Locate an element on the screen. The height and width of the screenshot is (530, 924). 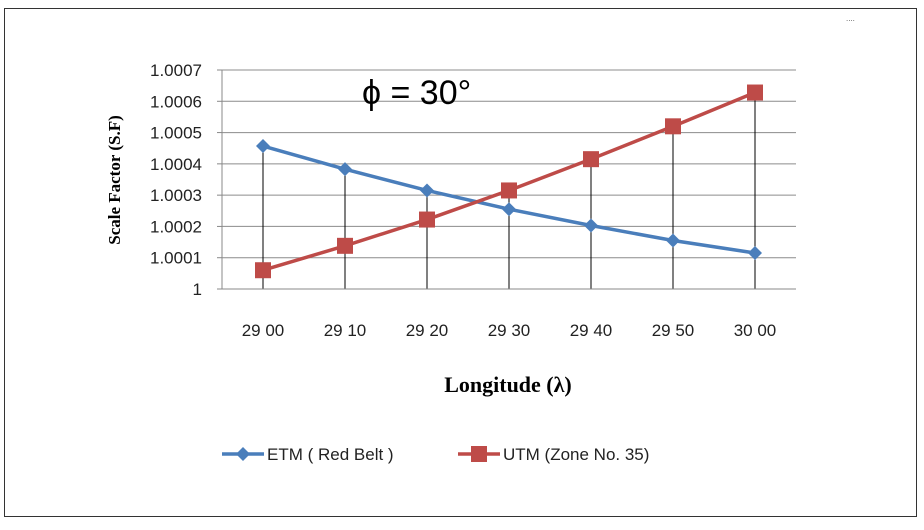
phi-annotation: ϕ = 30° is located at coordinates (416, 93).